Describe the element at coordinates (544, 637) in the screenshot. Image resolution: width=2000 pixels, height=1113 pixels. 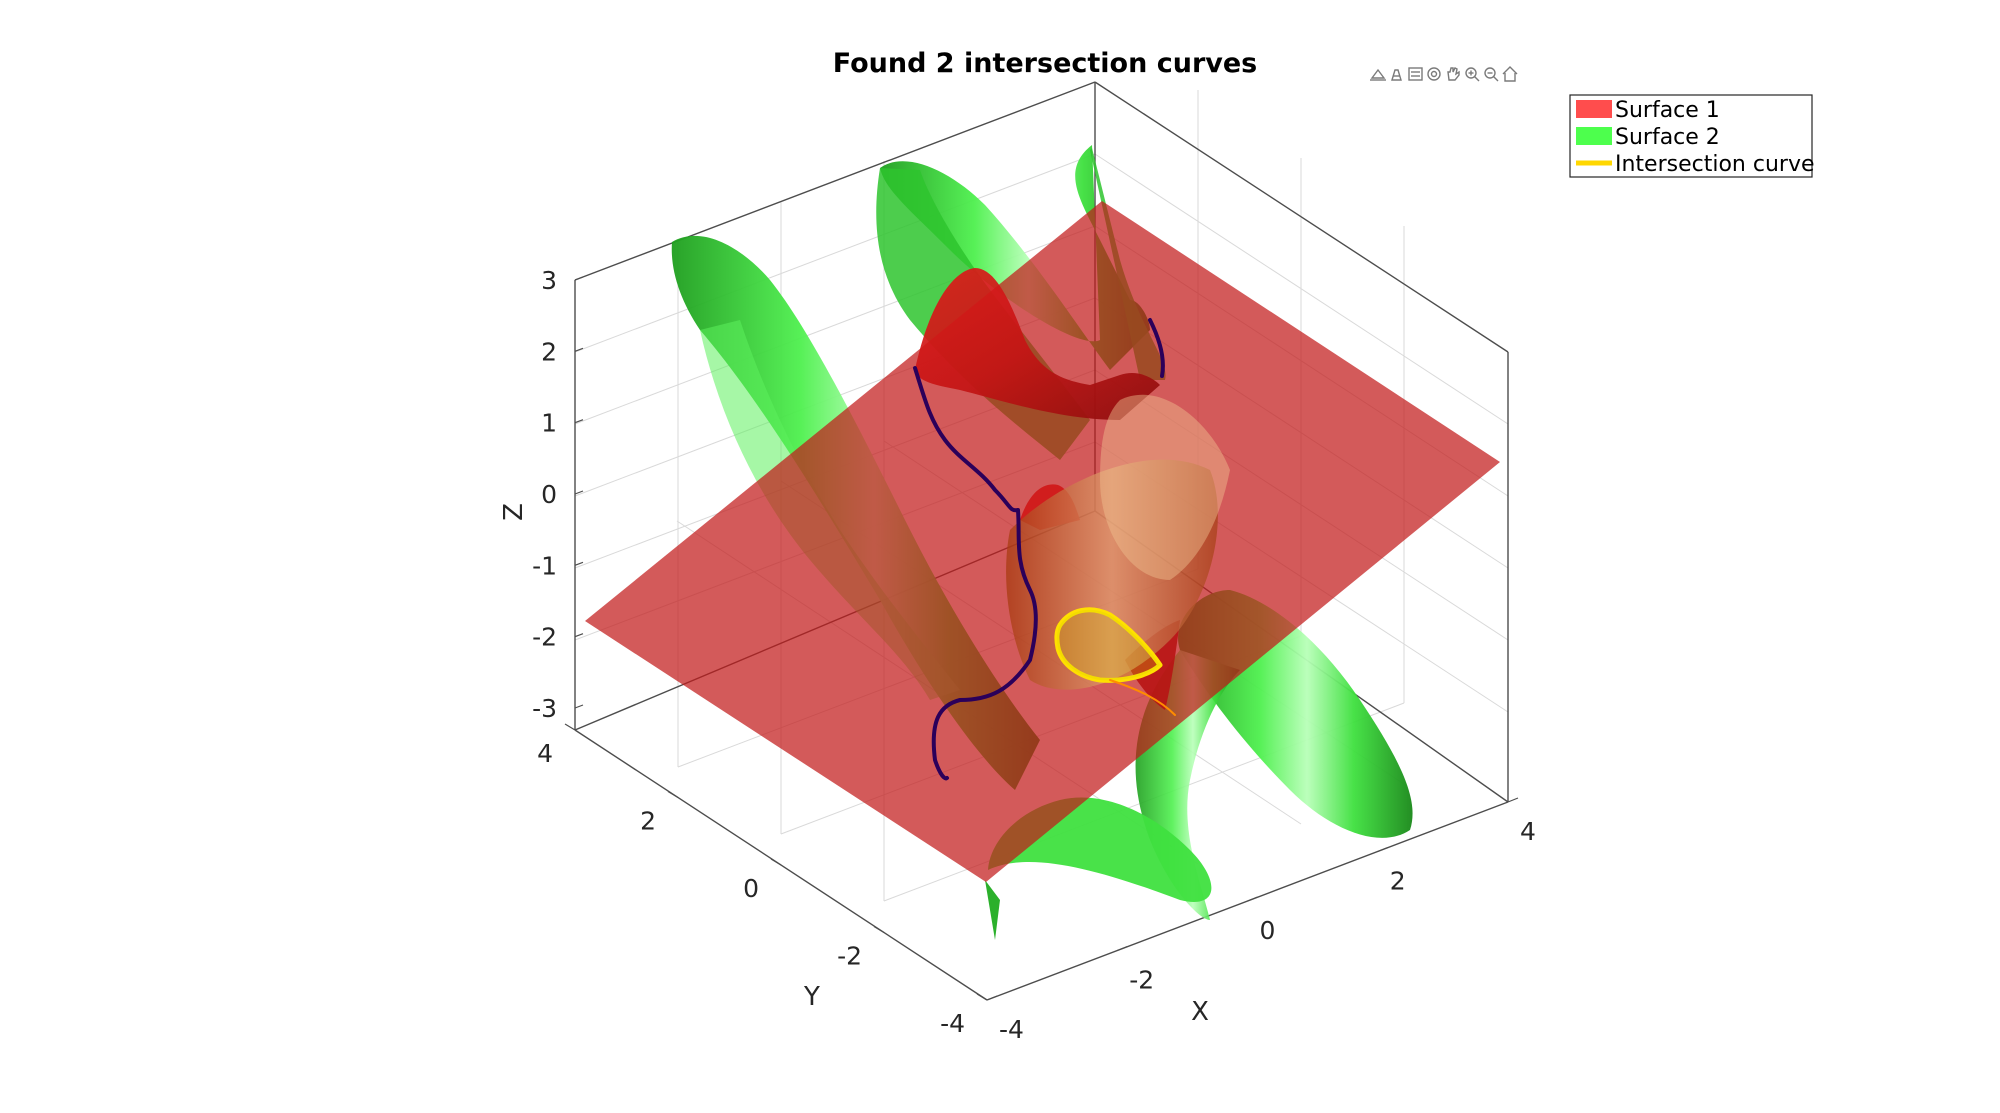
I see `z-tick-label: -2` at that location.